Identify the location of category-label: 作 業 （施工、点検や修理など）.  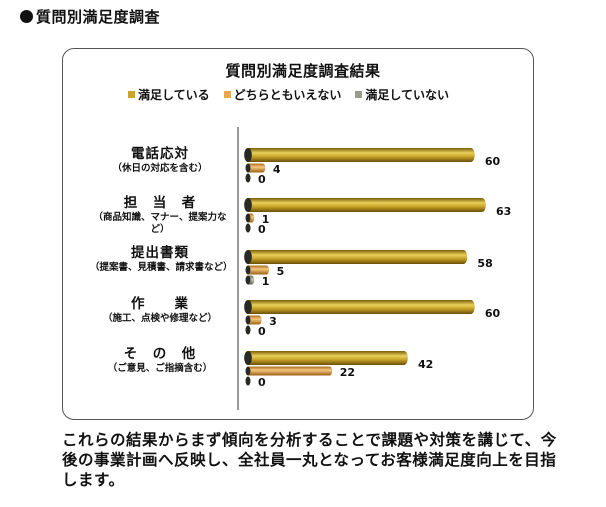
(160, 310).